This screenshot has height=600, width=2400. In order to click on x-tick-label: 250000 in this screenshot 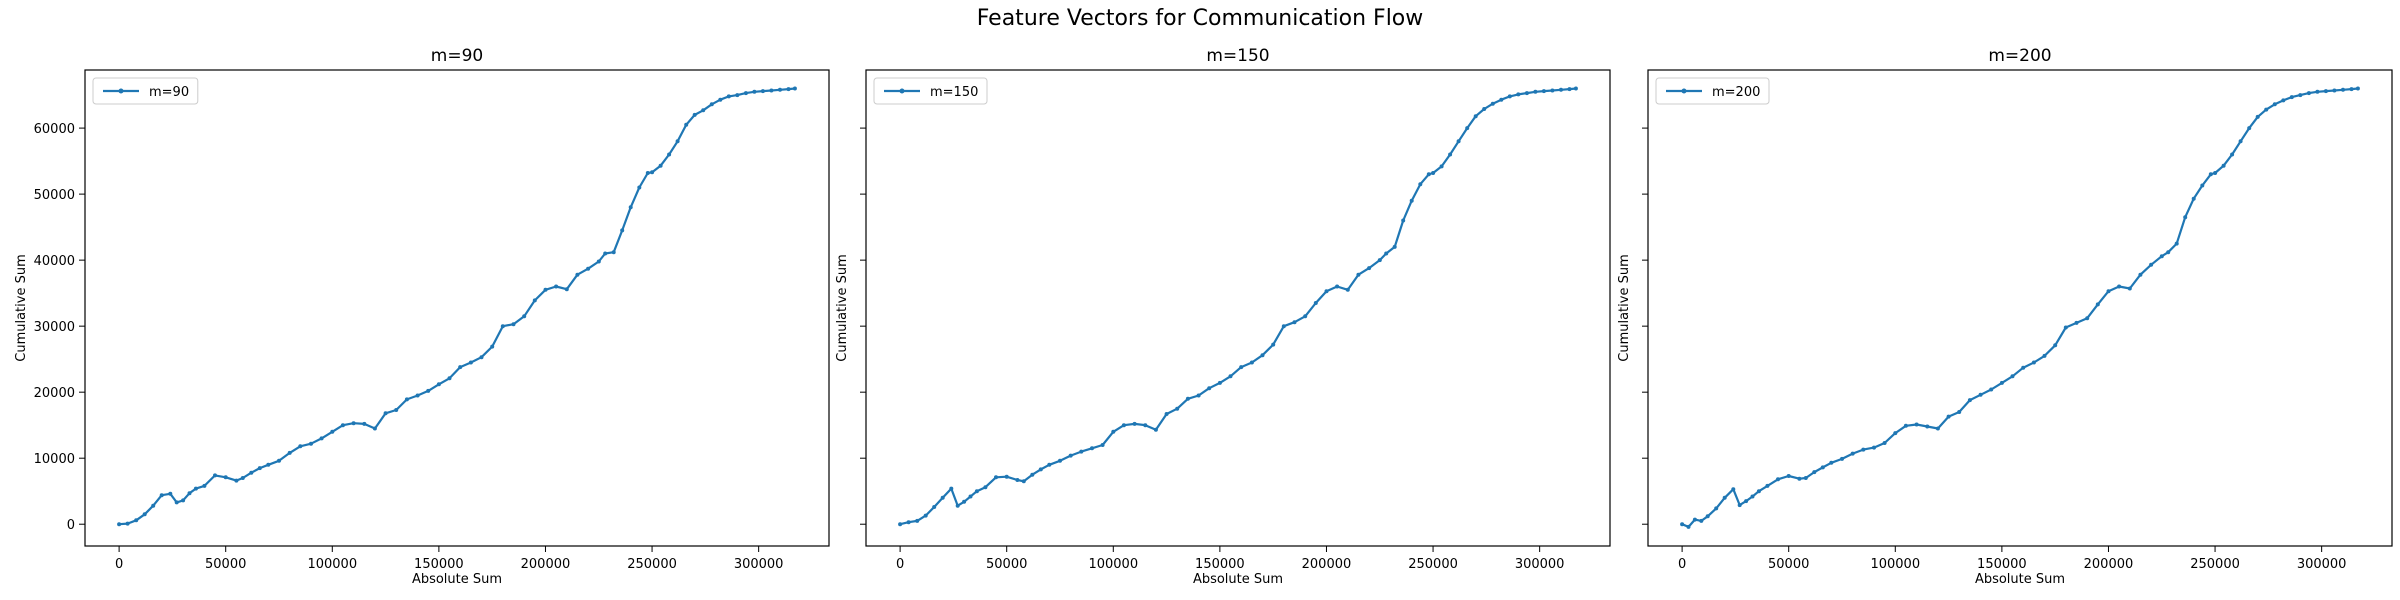, I will do `click(652, 564)`.